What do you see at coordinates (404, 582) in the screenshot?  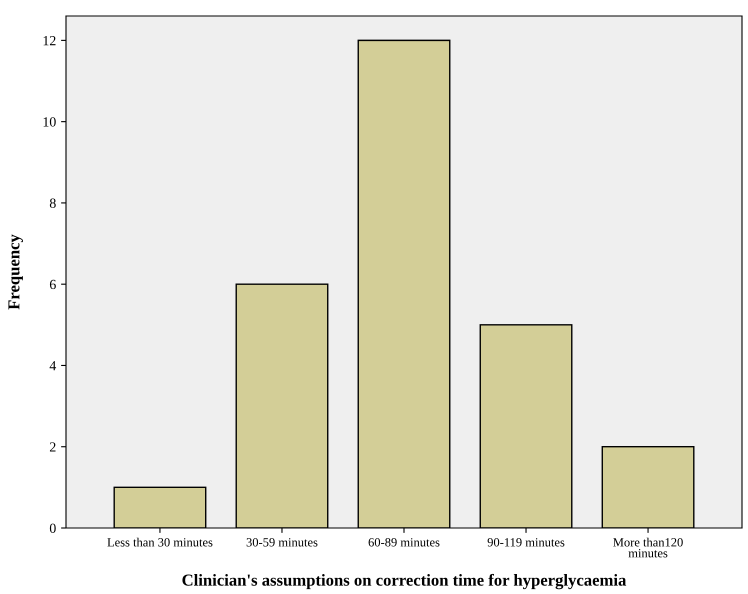 I see `x-axis-title: Clinician's assumptions on correction time for hyperglycaemia` at bounding box center [404, 582].